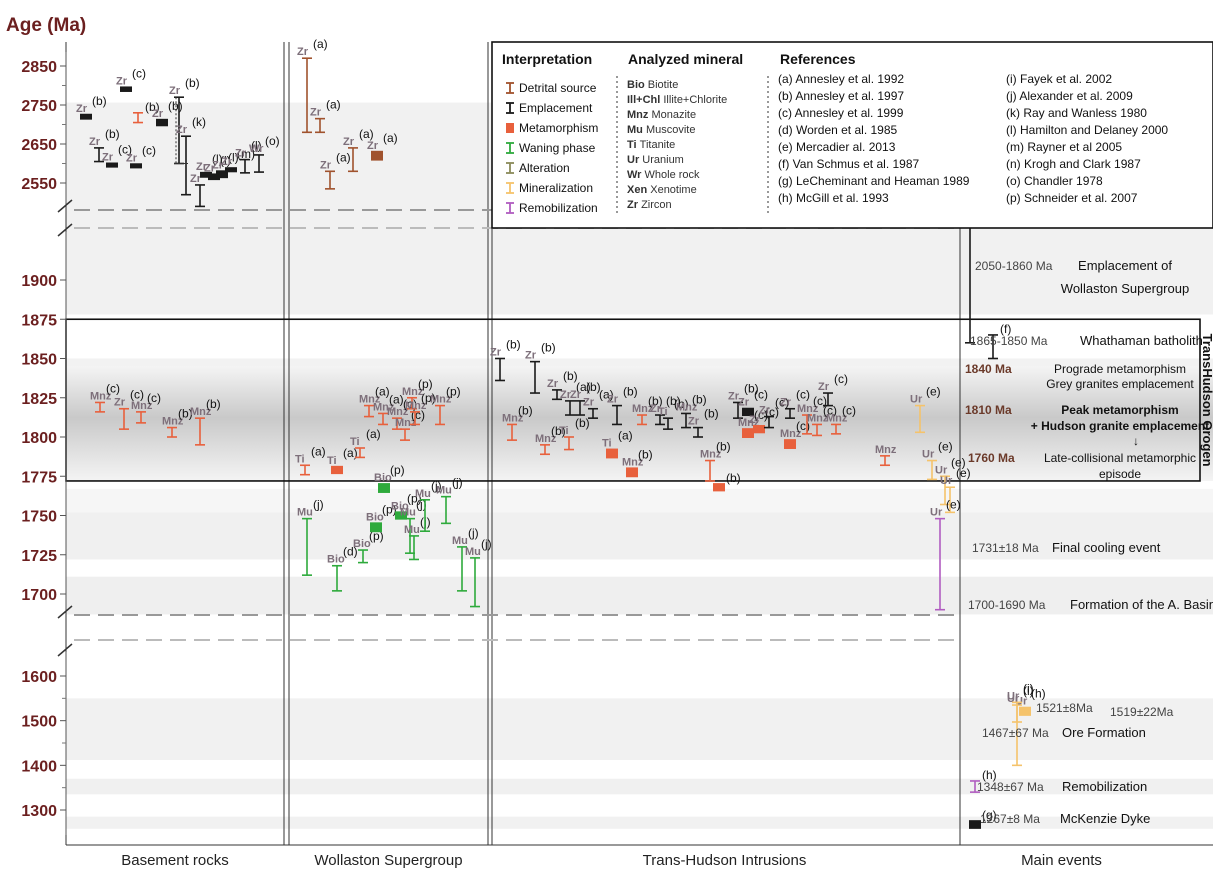 The image size is (1213, 873). Describe the element at coordinates (1010, 819) in the screenshot. I see `event-range: 1267±8 Ma` at that location.